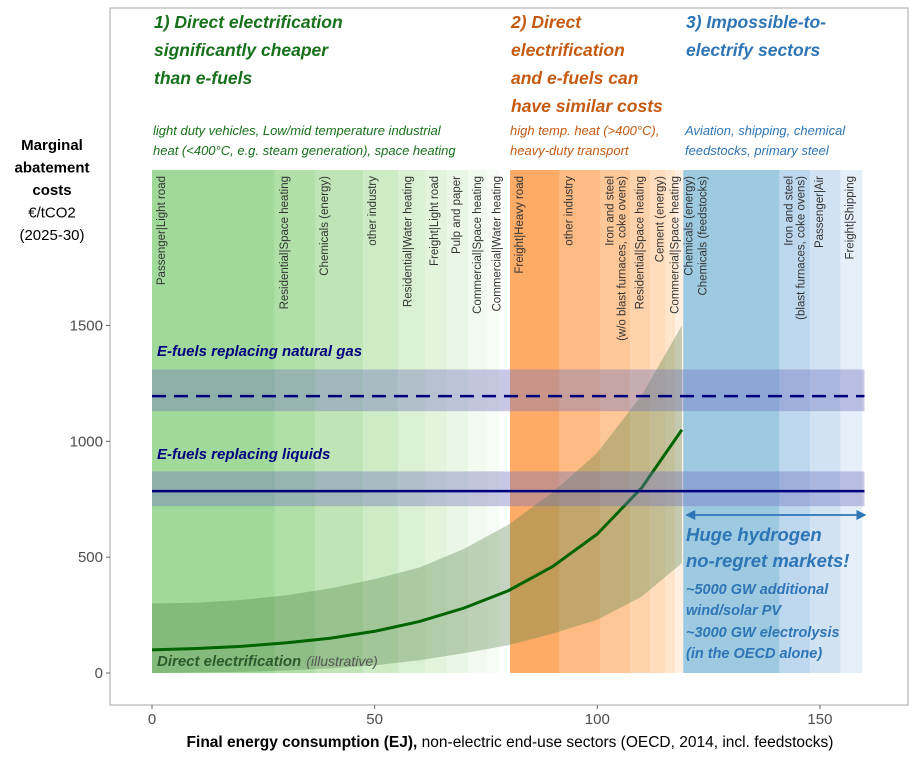  What do you see at coordinates (861, 515) in the screenshot?
I see `arrow-right-head-icon` at bounding box center [861, 515].